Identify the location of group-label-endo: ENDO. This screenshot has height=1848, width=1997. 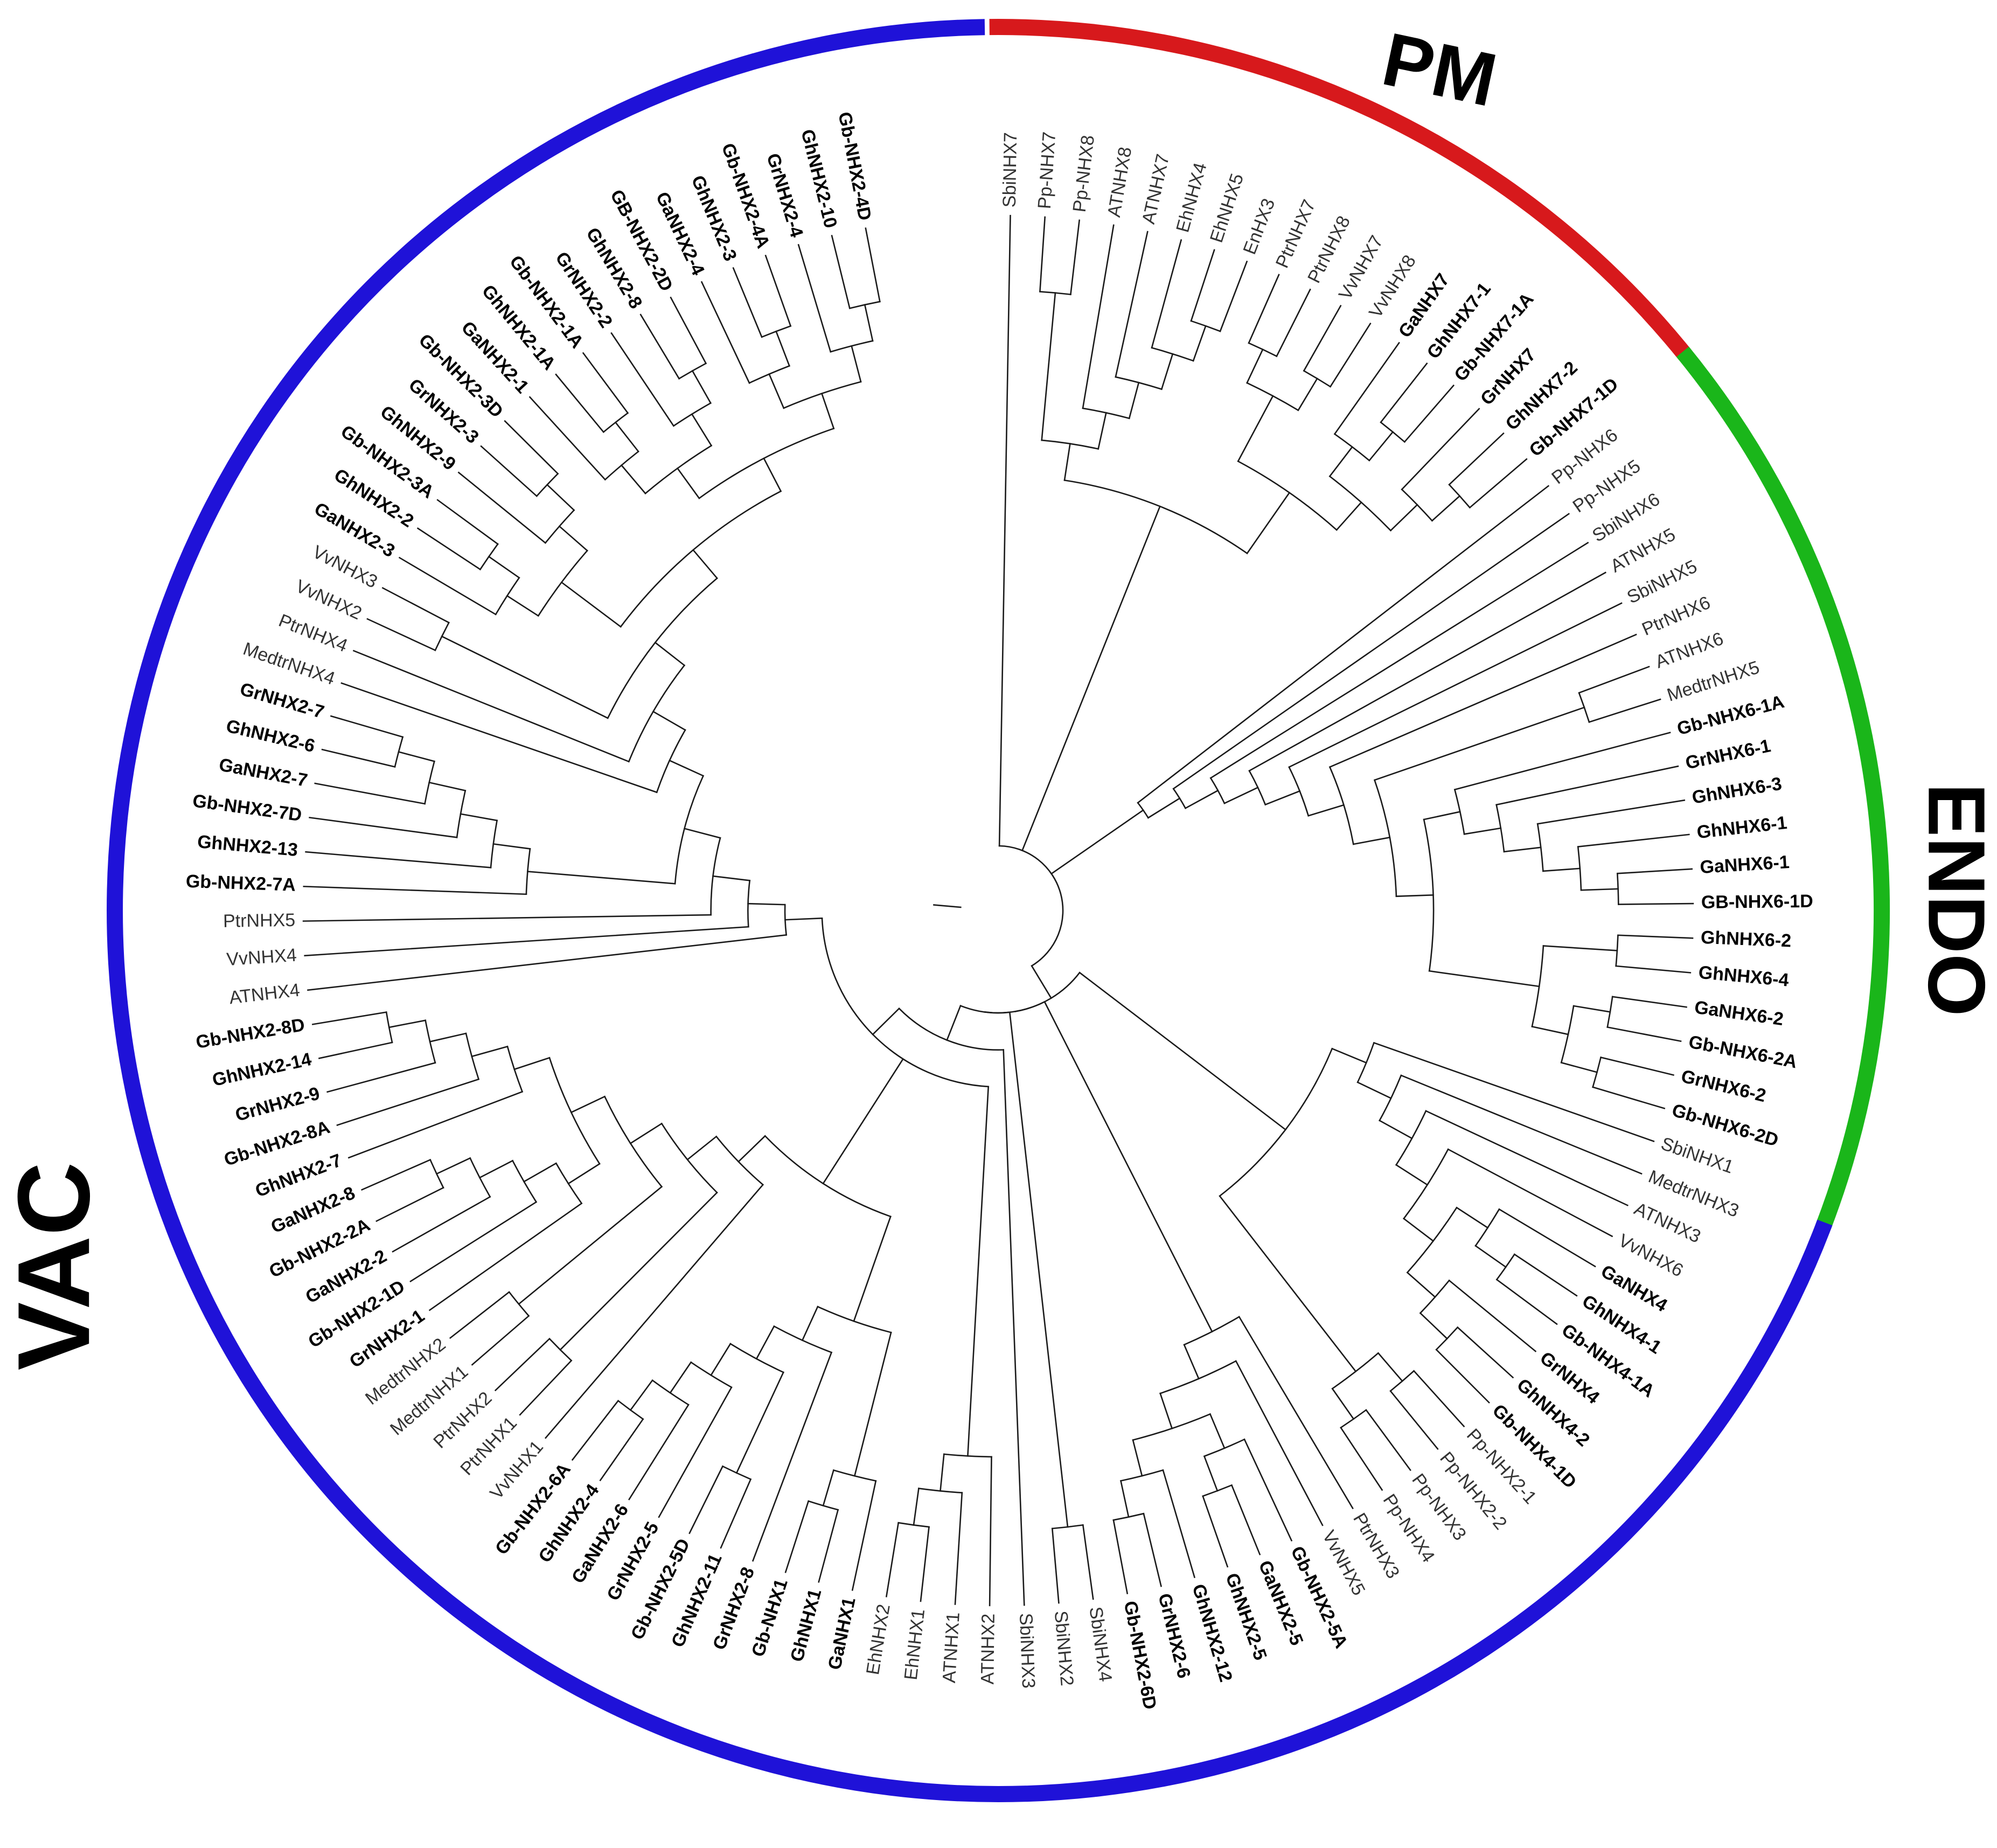
(1954, 899).